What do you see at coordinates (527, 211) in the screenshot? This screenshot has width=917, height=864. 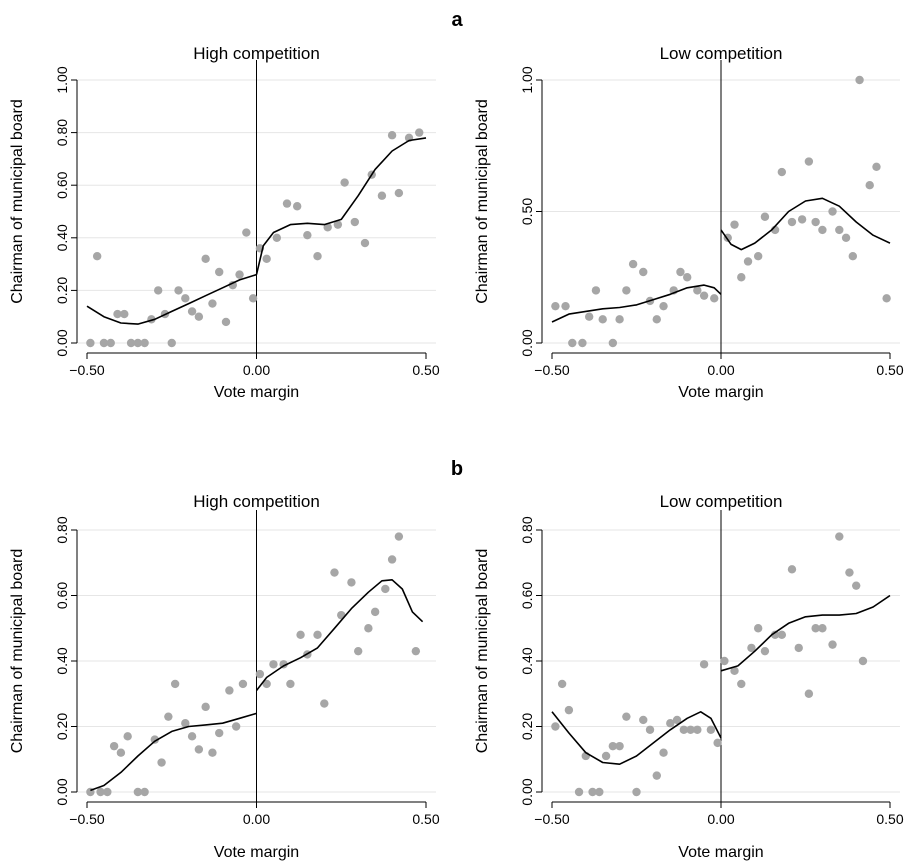 I see `y-tick-label: 0.50` at bounding box center [527, 211].